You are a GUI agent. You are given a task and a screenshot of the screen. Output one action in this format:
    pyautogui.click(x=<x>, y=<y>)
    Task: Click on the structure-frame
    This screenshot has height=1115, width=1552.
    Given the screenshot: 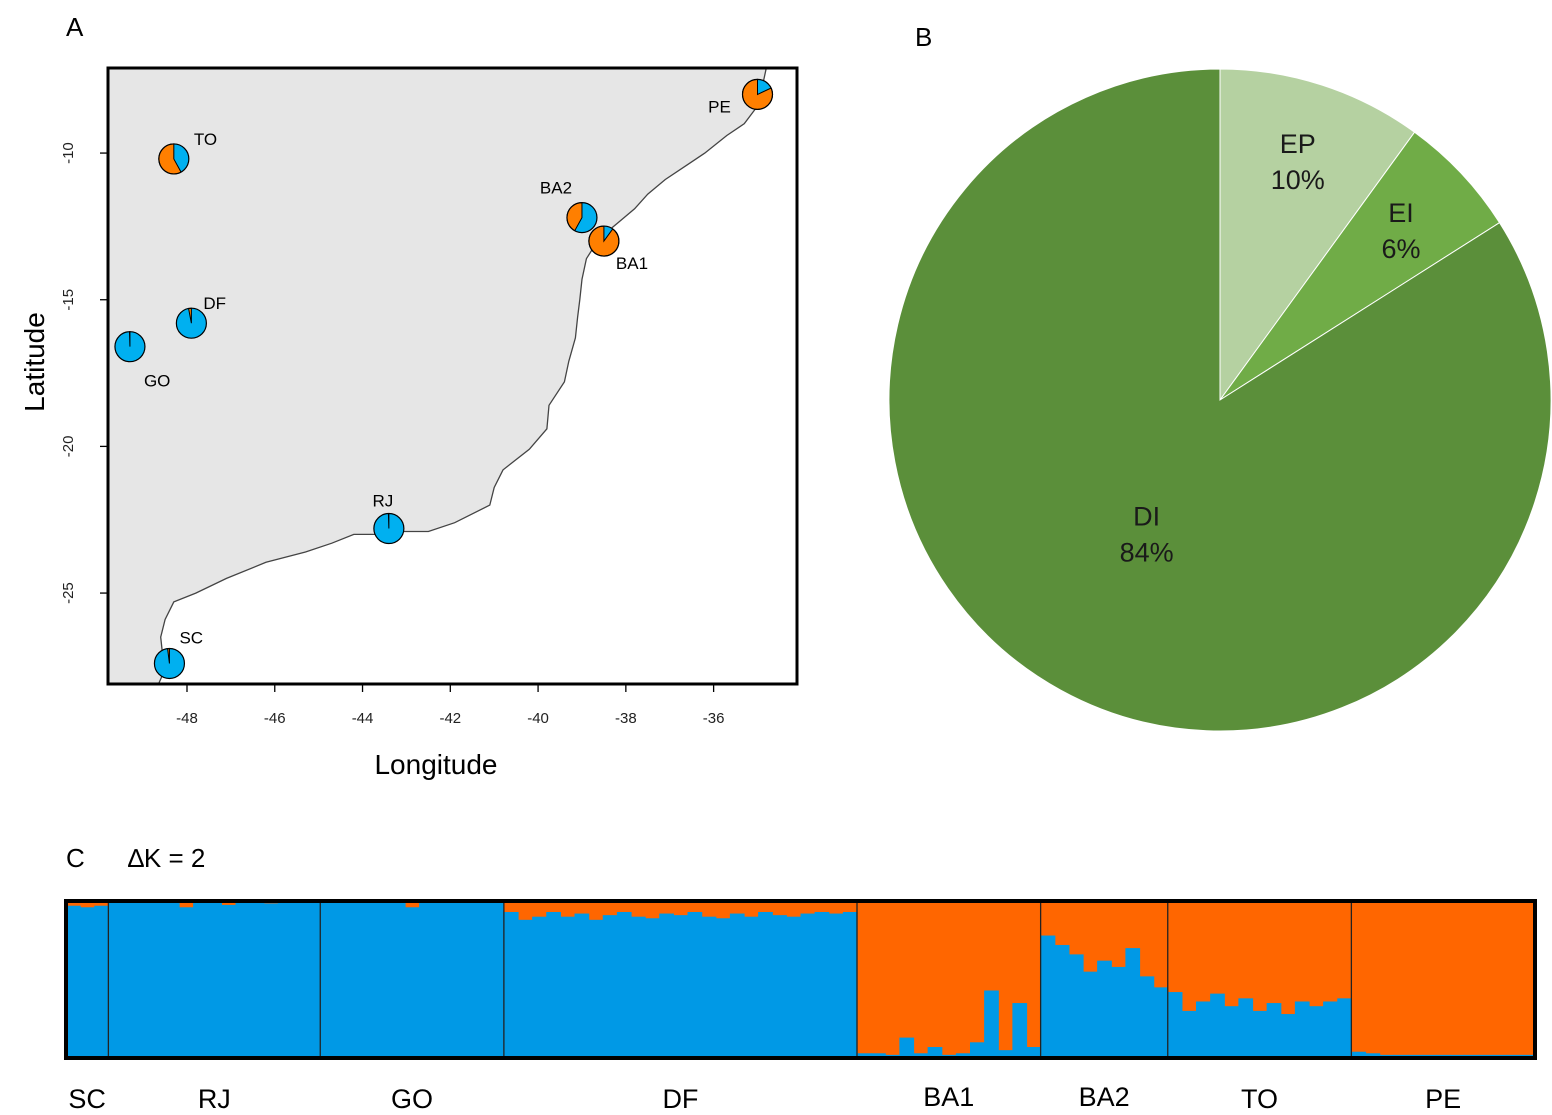 What is the action you would take?
    pyautogui.click(x=800, y=979)
    